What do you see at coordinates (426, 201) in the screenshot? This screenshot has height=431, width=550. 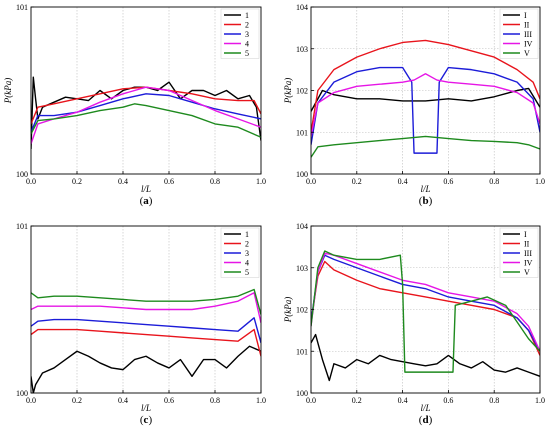 I see `panel-label: (b)` at bounding box center [426, 201].